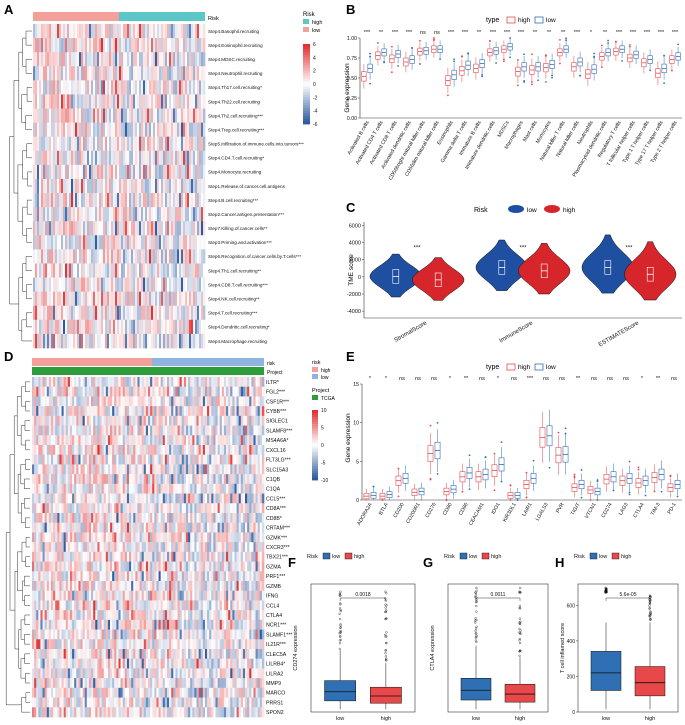 The width and height of the screenshot is (685, 725). I want to click on legend-label-low: low, so click(551, 20).